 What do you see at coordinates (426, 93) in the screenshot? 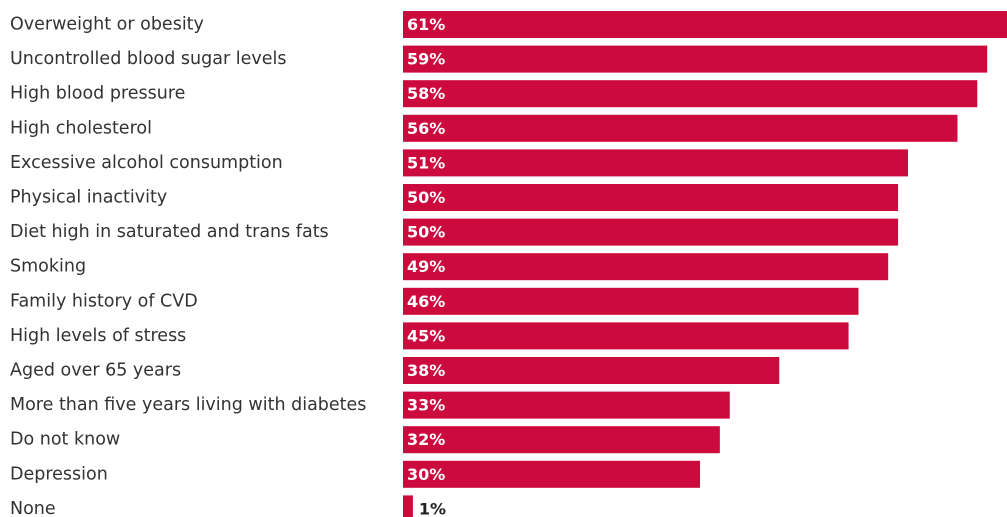
I see `value-label: 58%` at bounding box center [426, 93].